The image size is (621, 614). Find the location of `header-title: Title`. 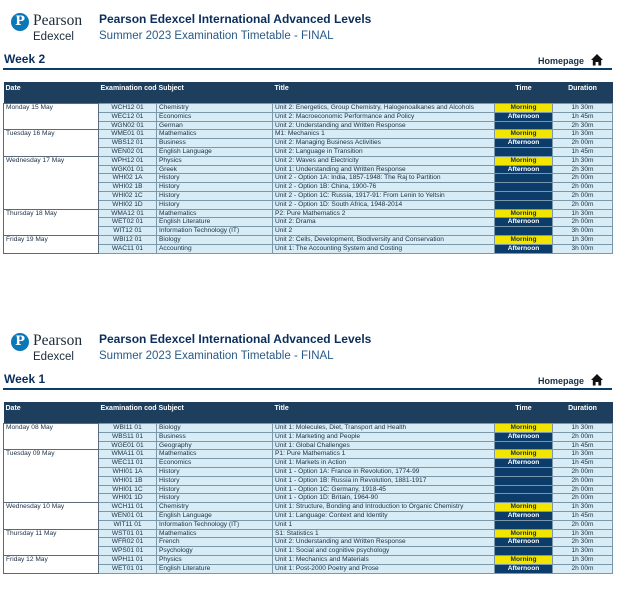

header-title: Title is located at coordinates (383, 413).